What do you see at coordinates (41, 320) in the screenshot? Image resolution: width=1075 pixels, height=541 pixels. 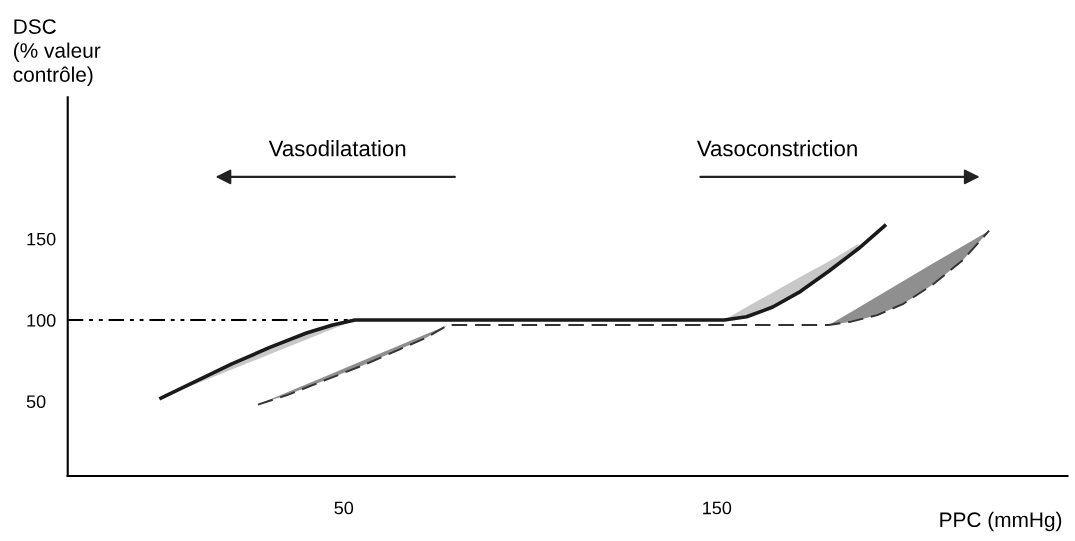 I see `y-tick-label: 100` at bounding box center [41, 320].